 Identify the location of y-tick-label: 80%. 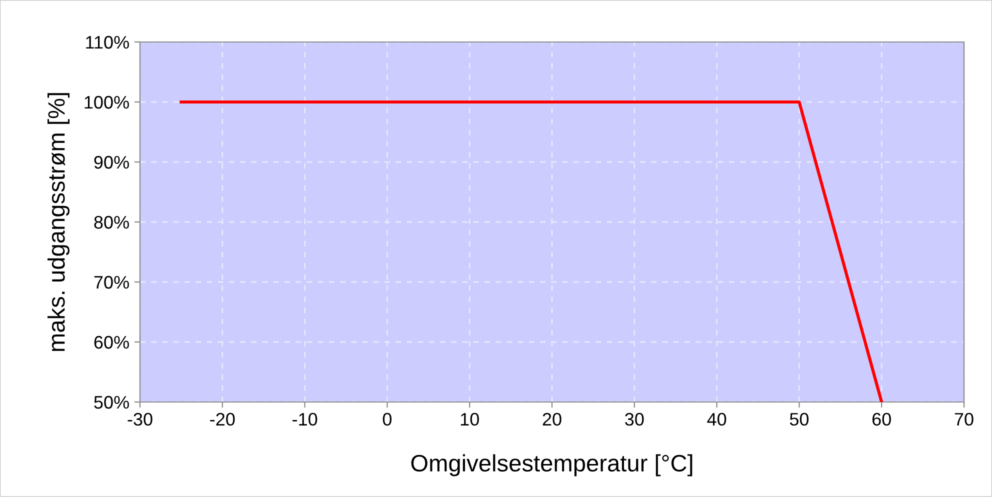
(111, 222).